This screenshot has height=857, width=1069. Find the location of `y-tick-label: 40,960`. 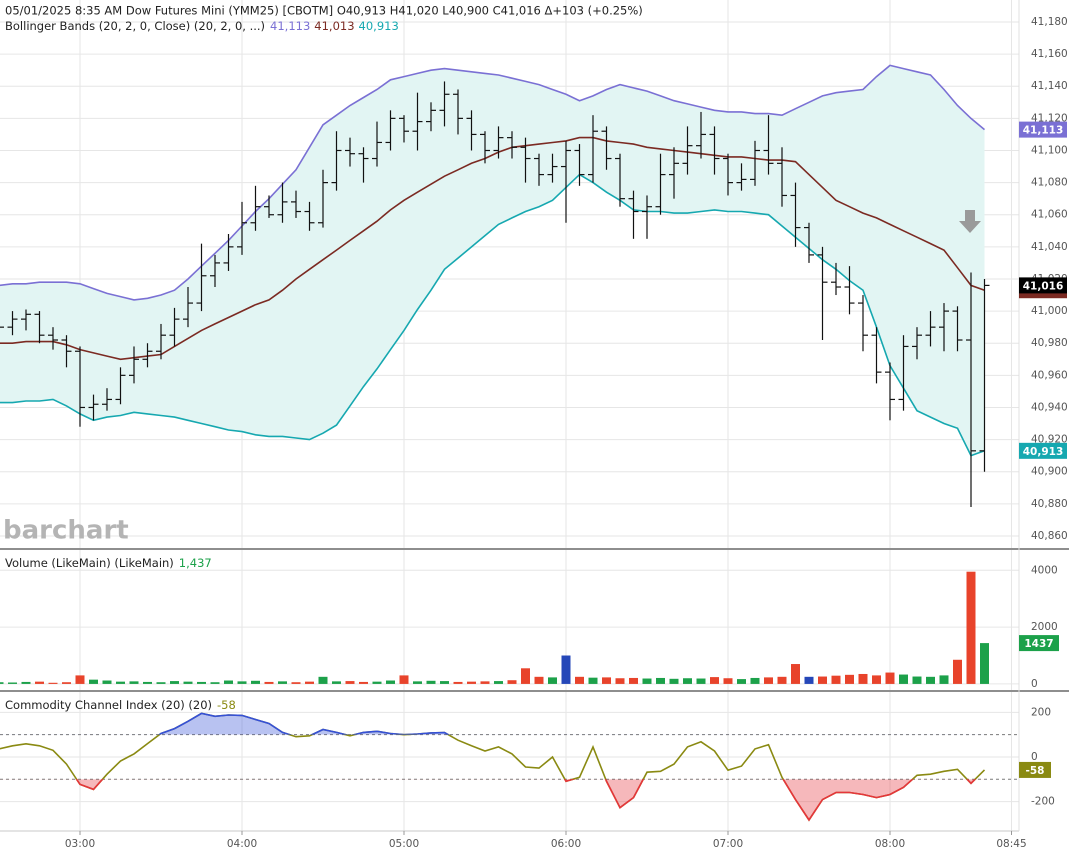

y-tick-label: 40,960 is located at coordinates (1049, 375).